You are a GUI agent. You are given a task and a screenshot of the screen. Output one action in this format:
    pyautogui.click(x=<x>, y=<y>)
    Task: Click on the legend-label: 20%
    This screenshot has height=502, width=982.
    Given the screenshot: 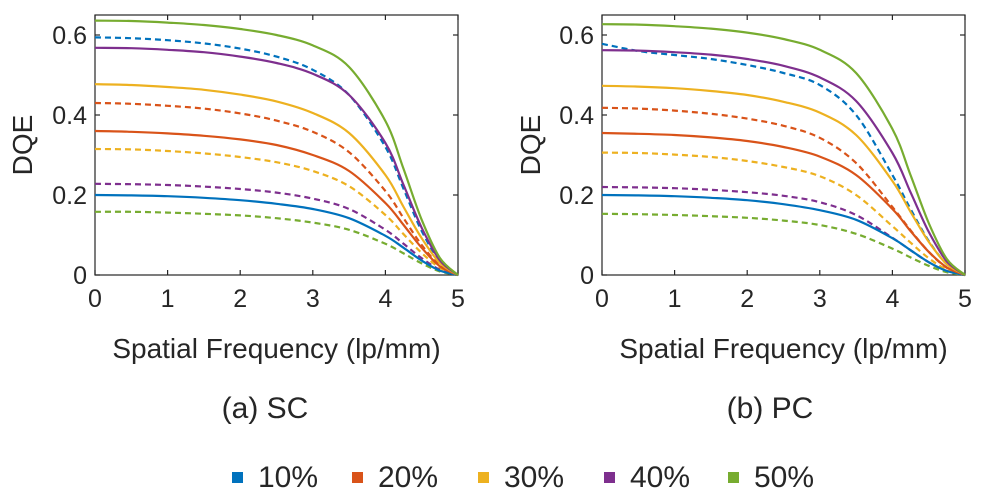 What is the action you would take?
    pyautogui.click(x=408, y=477)
    